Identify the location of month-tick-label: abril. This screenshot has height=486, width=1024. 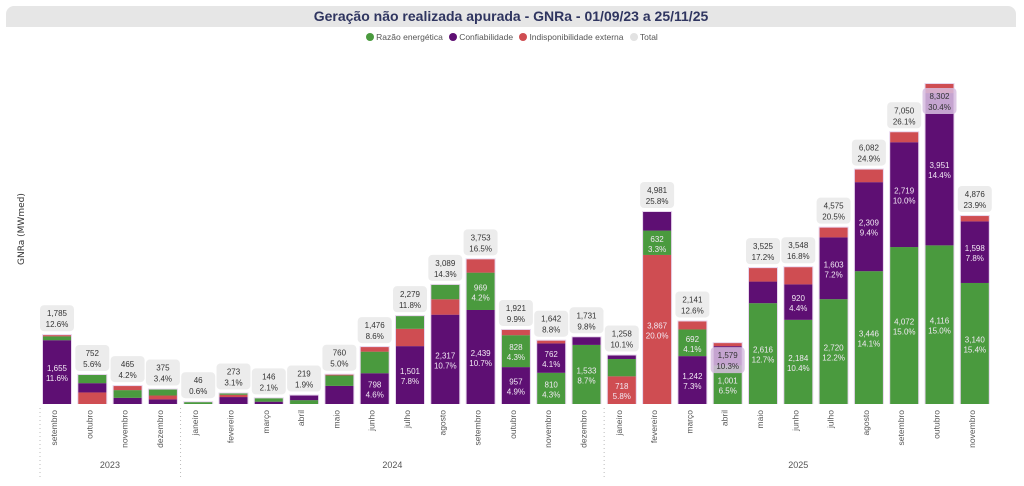
(301, 418).